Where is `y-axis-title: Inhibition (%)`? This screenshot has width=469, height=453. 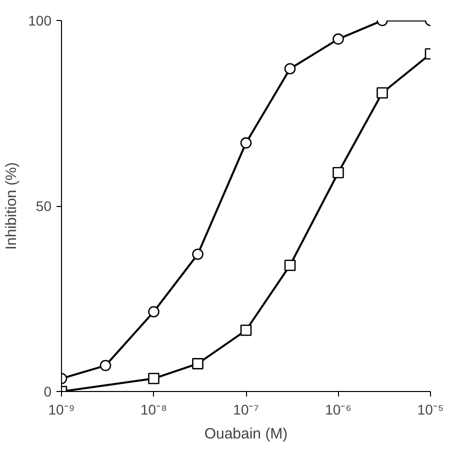 y-axis-title: Inhibition (%) is located at coordinates (11, 206).